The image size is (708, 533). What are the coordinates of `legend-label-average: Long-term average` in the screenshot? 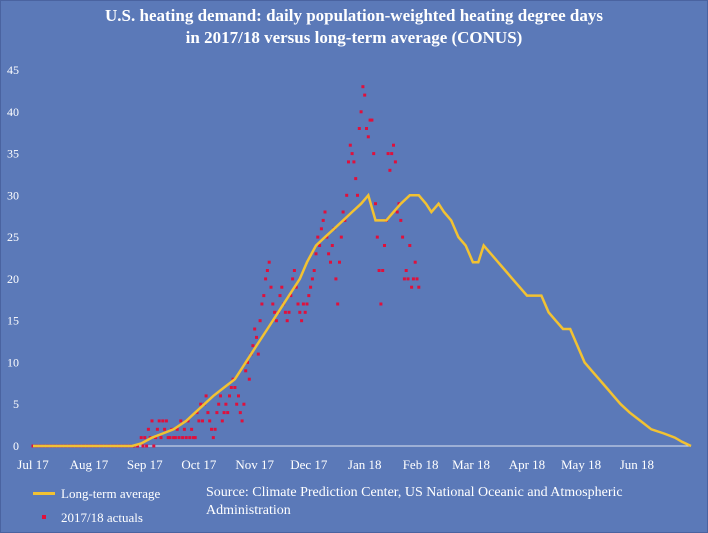 It's located at (111, 493).